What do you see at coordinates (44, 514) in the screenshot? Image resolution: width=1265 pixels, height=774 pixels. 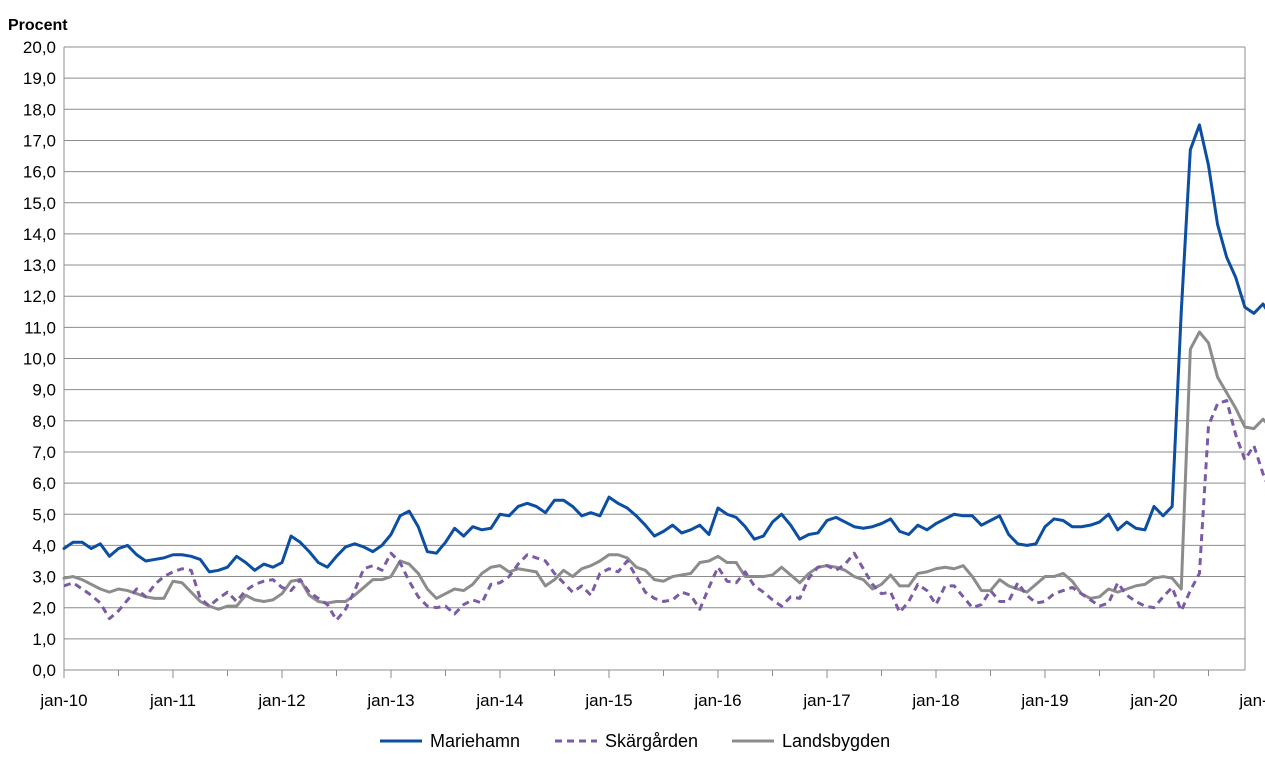 I see `y-tick-label: 5,0` at bounding box center [44, 514].